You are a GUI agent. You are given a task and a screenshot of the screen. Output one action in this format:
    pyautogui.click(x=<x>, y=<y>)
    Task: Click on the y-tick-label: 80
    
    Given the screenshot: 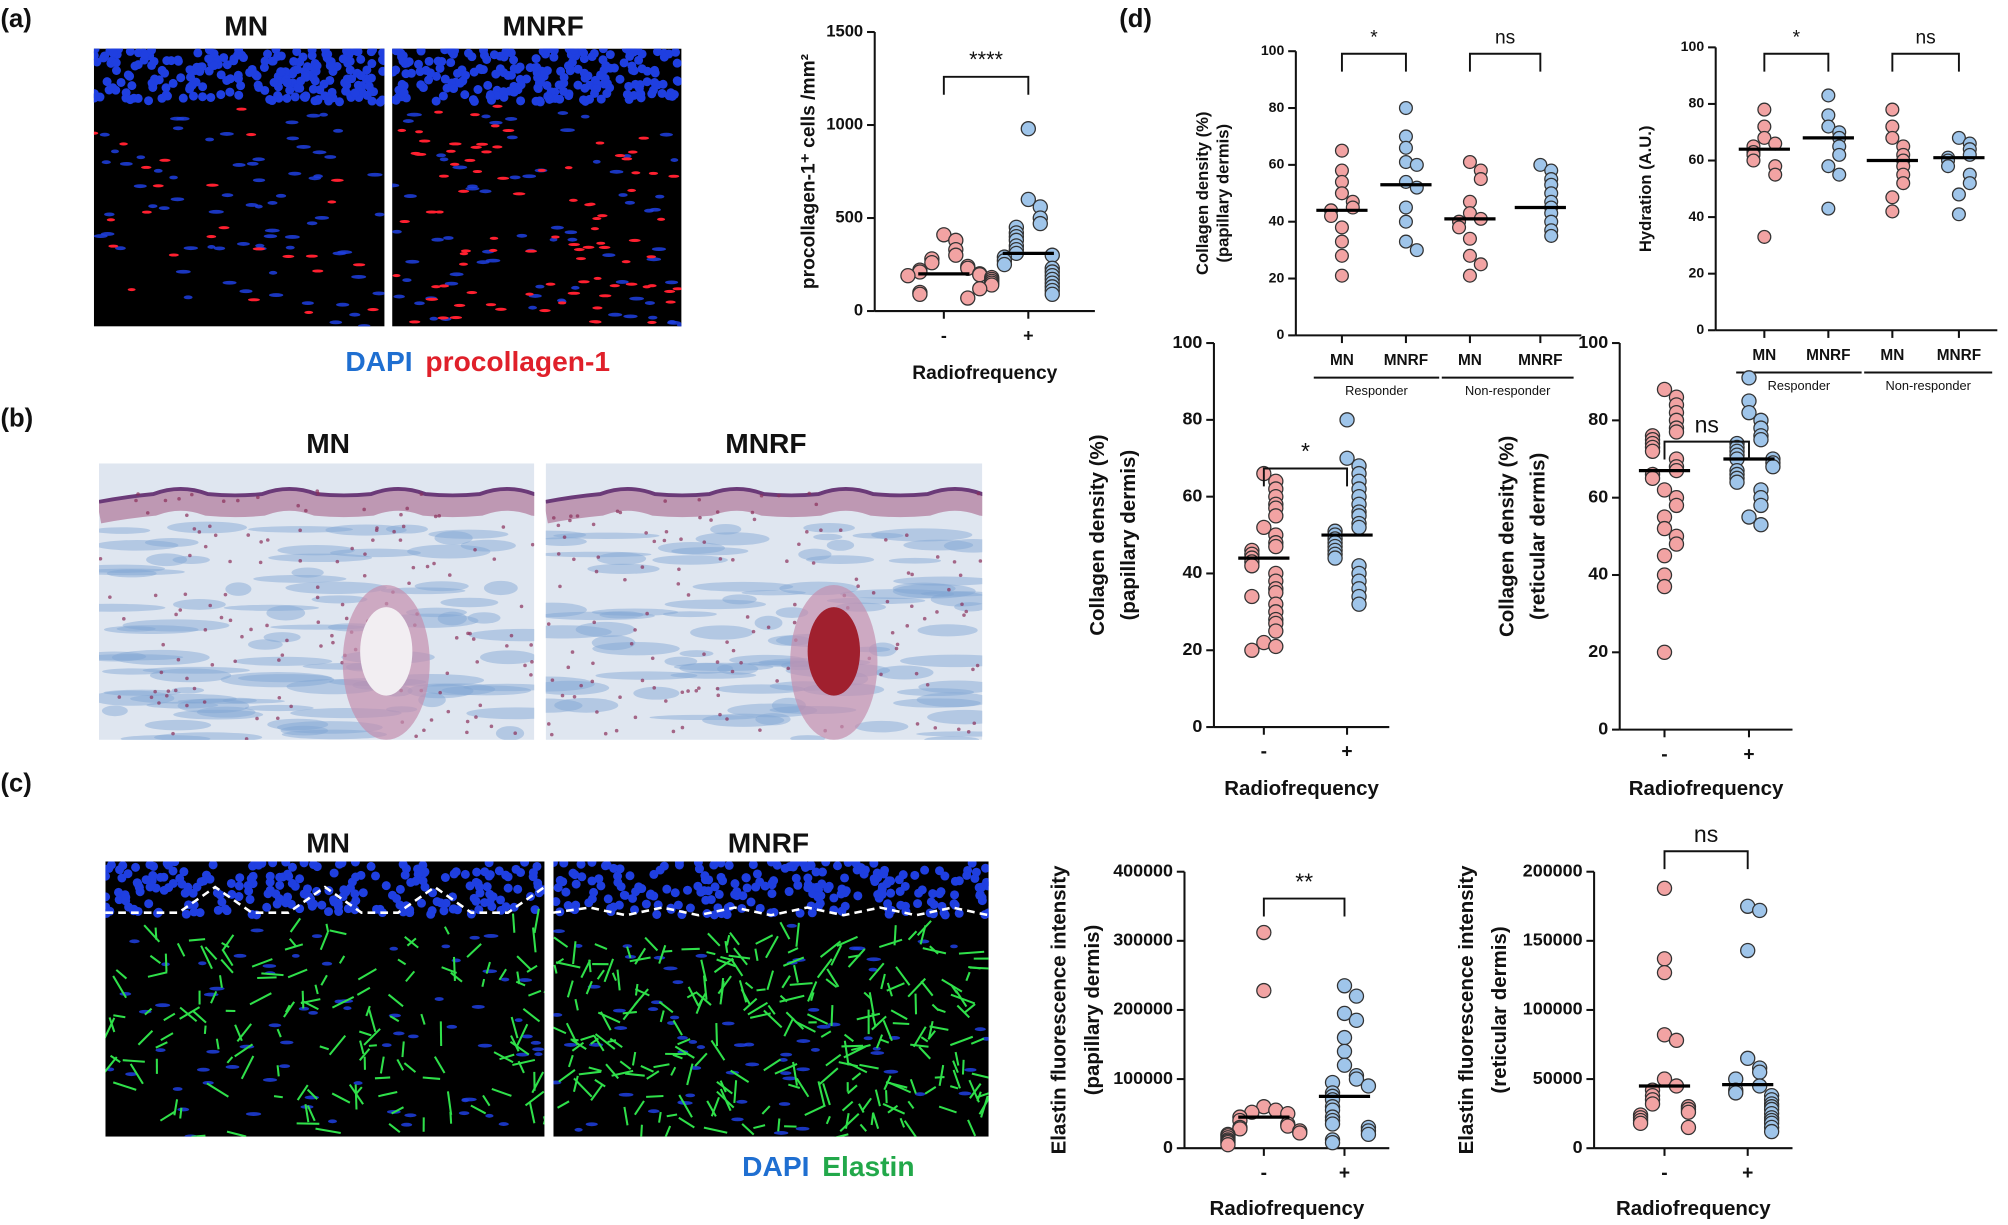 What is the action you would take?
    pyautogui.click(x=1192, y=419)
    